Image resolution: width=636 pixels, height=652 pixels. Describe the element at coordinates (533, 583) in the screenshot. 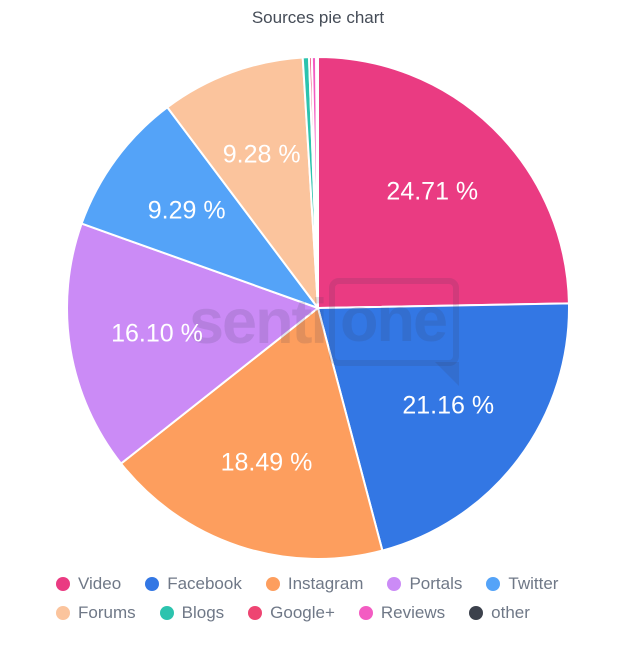

I see `legend-label: Twitter` at that location.